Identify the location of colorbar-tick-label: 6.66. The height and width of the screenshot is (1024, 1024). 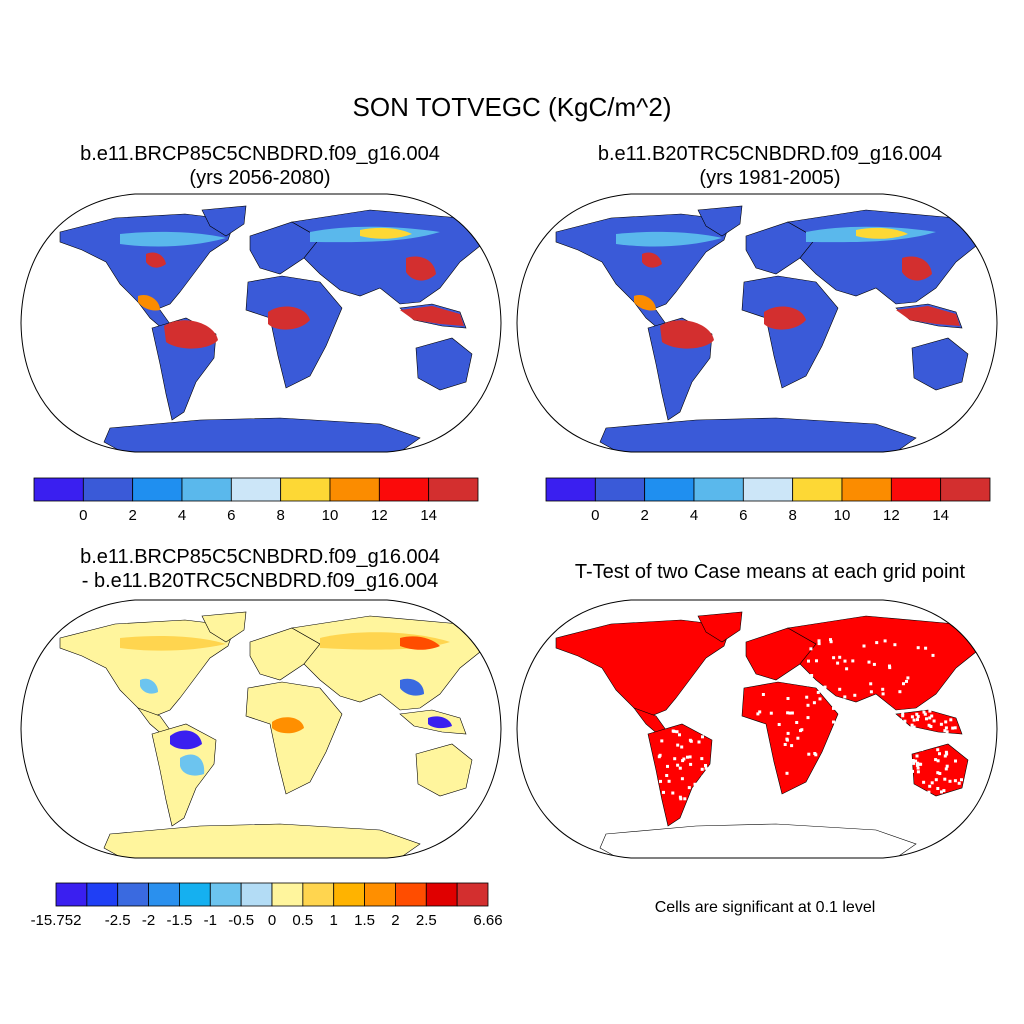
(487, 920).